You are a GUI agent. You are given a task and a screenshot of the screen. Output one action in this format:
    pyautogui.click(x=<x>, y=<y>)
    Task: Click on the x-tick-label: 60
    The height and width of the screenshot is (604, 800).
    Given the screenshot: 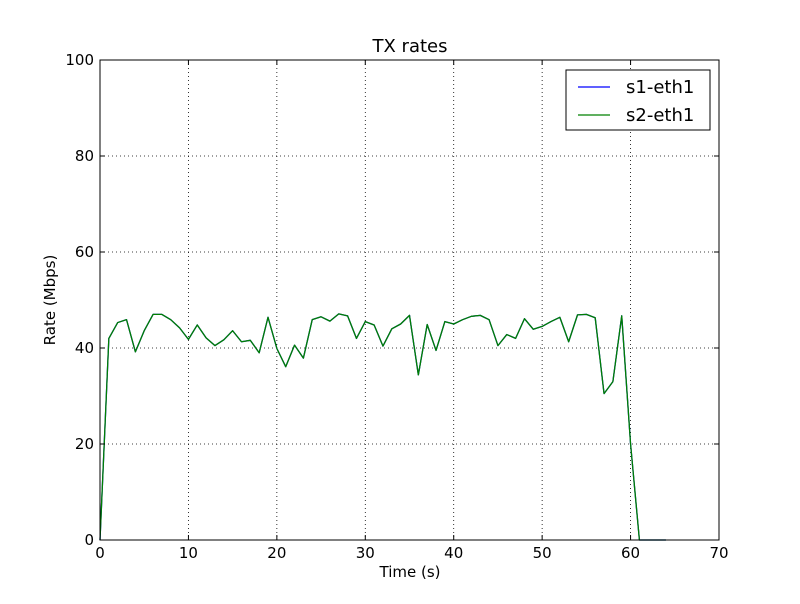 What is the action you would take?
    pyautogui.click(x=630, y=553)
    